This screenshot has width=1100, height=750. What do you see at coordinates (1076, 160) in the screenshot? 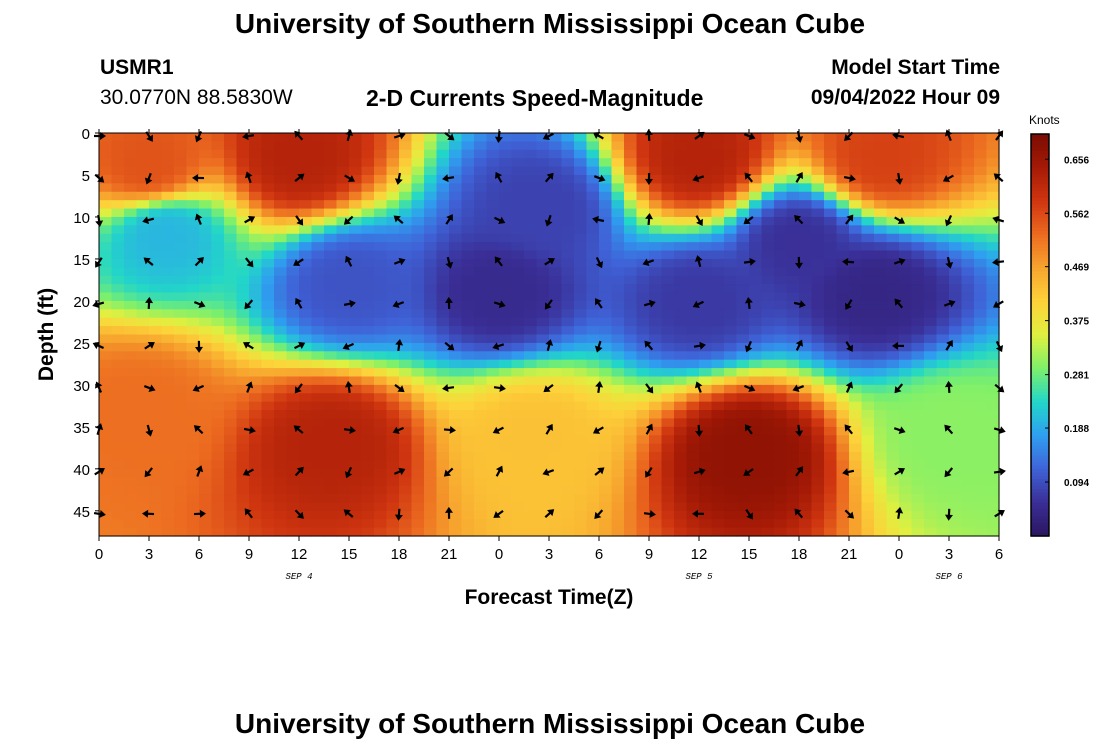
I see `colorbar-tick-label: 0.656` at bounding box center [1076, 160].